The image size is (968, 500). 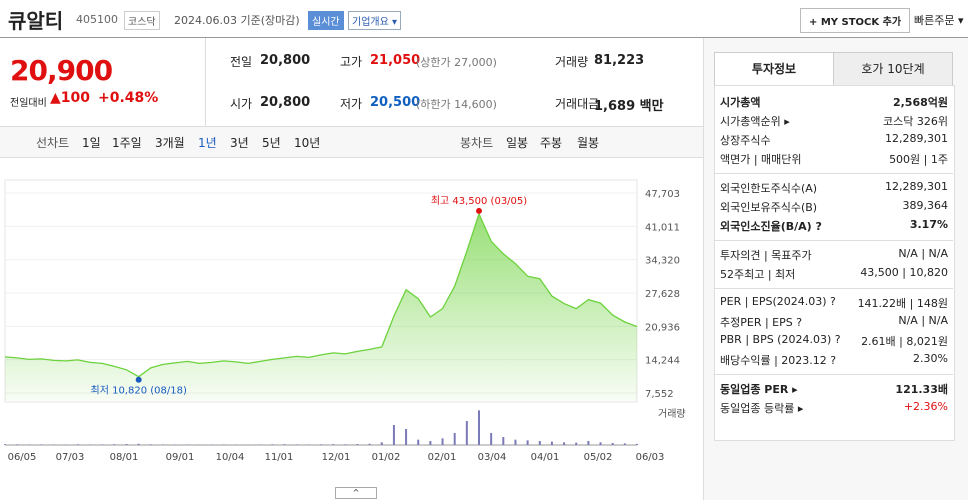 What do you see at coordinates (619, 60) in the screenshot?
I see `quote-value: 81,223` at bounding box center [619, 60].